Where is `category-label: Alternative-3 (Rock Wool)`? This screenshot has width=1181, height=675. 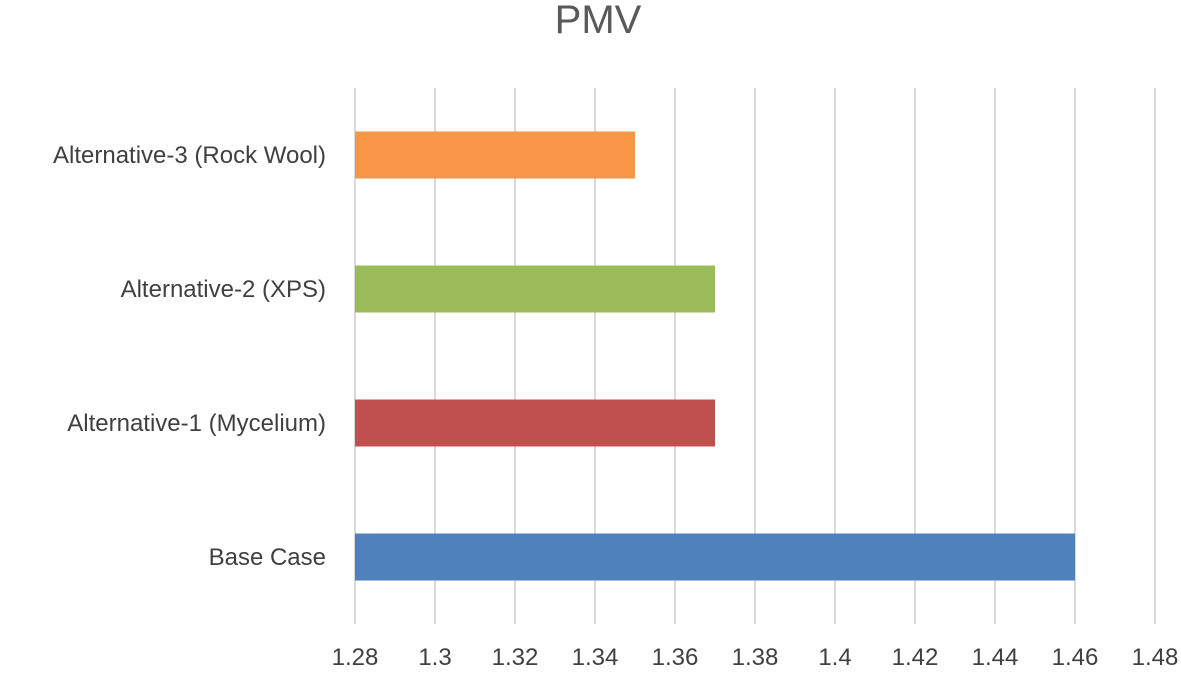
category-label: Alternative-3 (Rock Wool) is located at coordinates (189, 155).